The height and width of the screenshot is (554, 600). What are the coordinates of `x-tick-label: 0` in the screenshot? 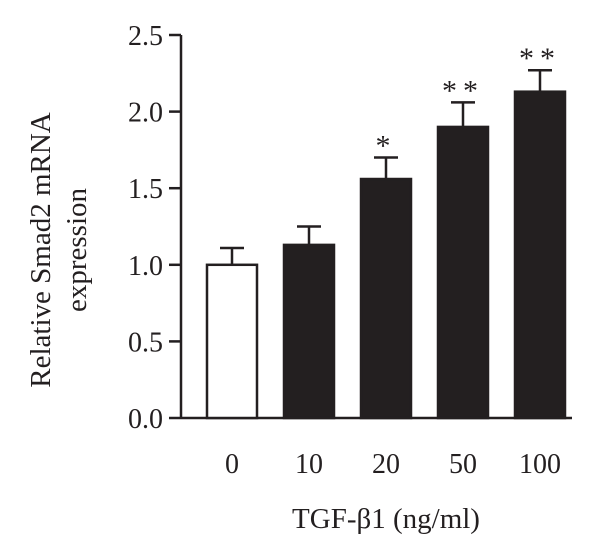 It's located at (232, 464).